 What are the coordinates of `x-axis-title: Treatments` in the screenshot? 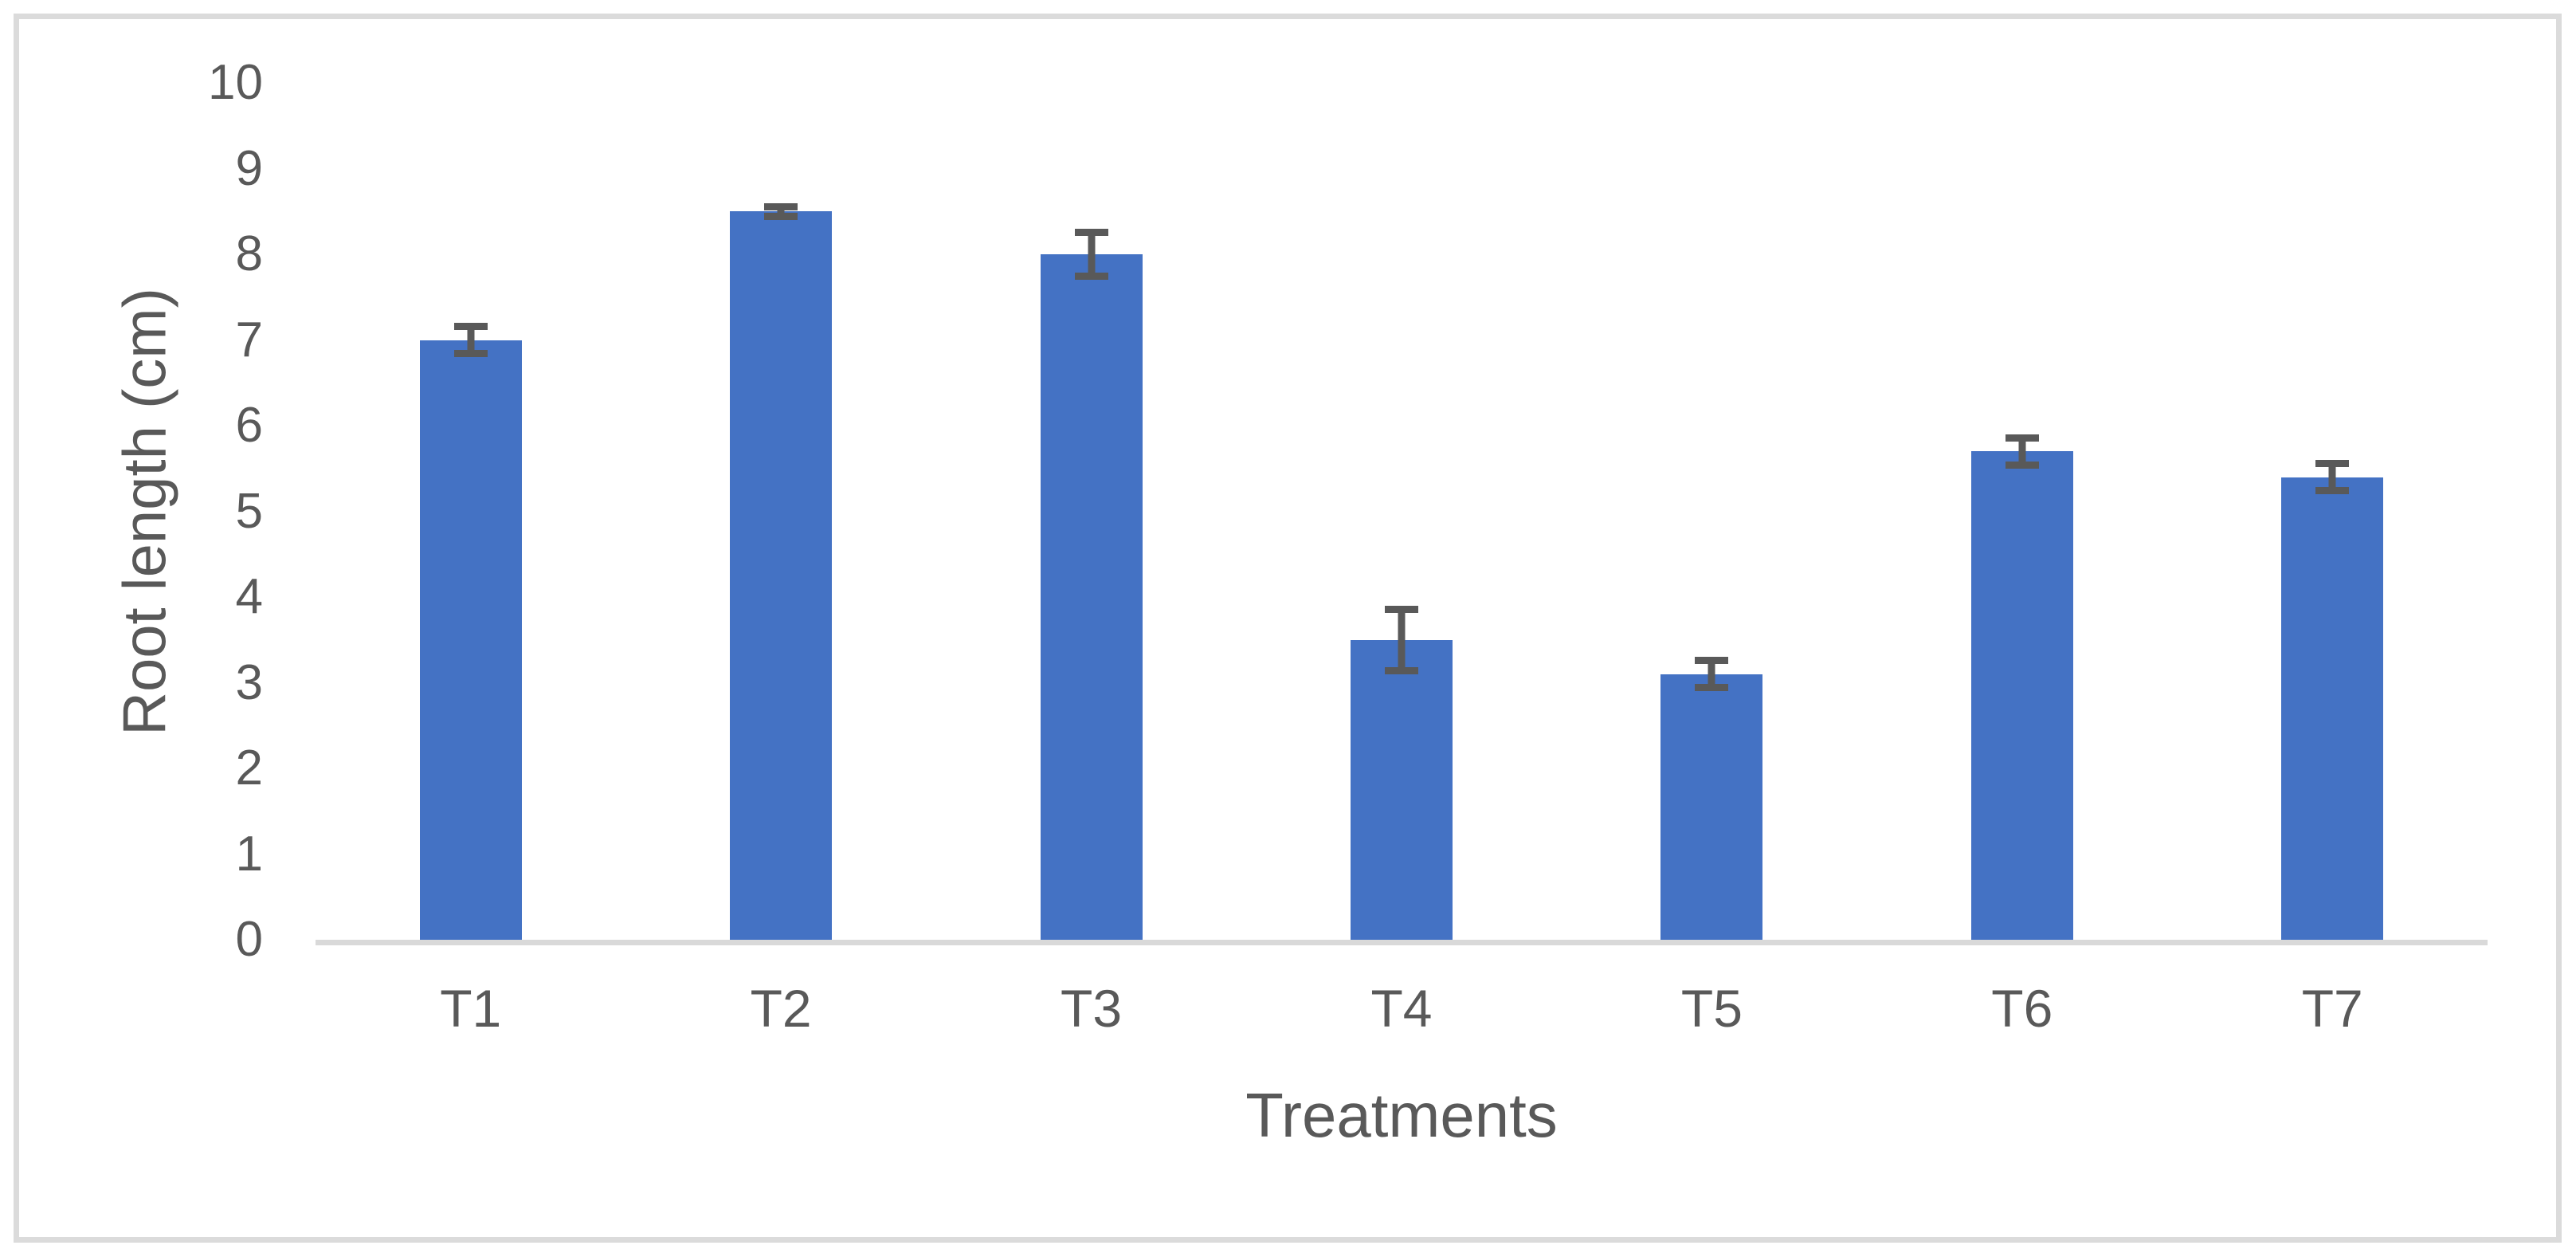 It's located at (1401, 1115).